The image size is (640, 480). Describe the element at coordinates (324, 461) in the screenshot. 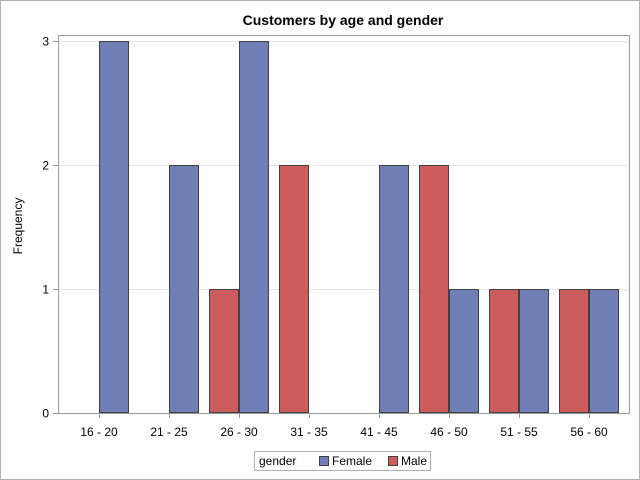

I see `legend-swatch-female` at that location.